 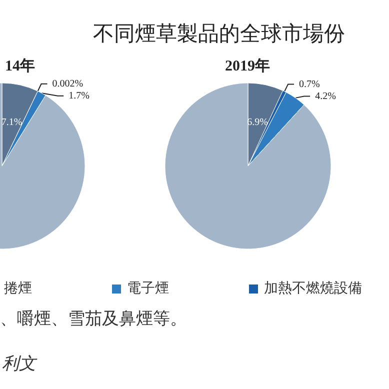 I want to click on data-label: 0.002%, so click(x=68, y=84).